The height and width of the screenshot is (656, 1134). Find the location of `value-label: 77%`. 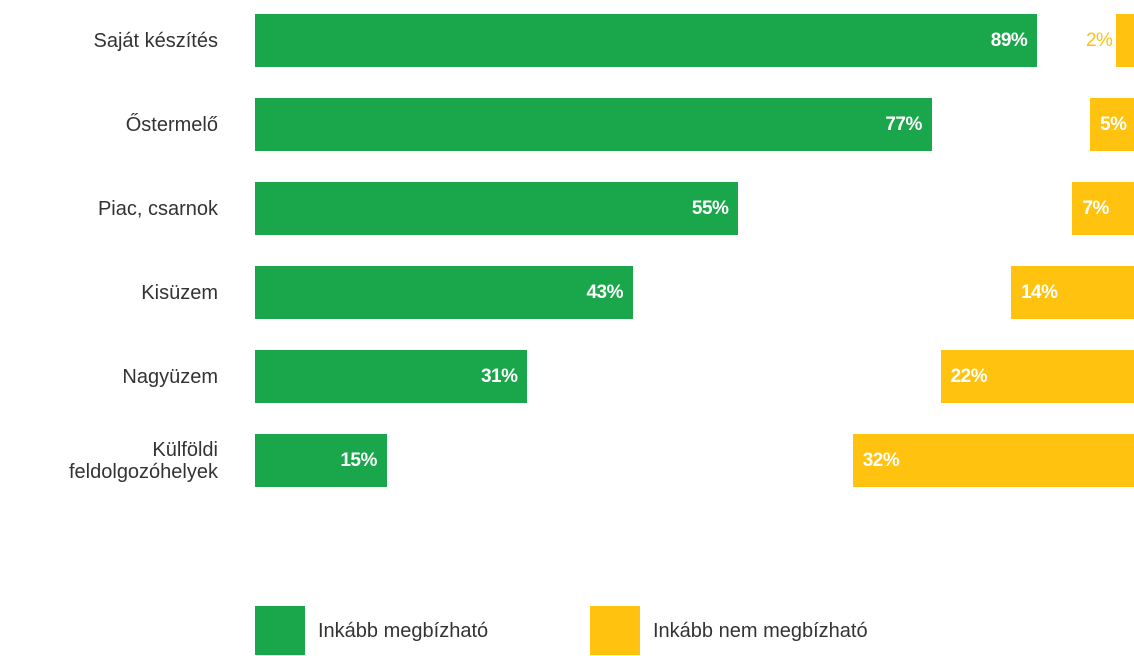

value-label: 77% is located at coordinates (903, 124).